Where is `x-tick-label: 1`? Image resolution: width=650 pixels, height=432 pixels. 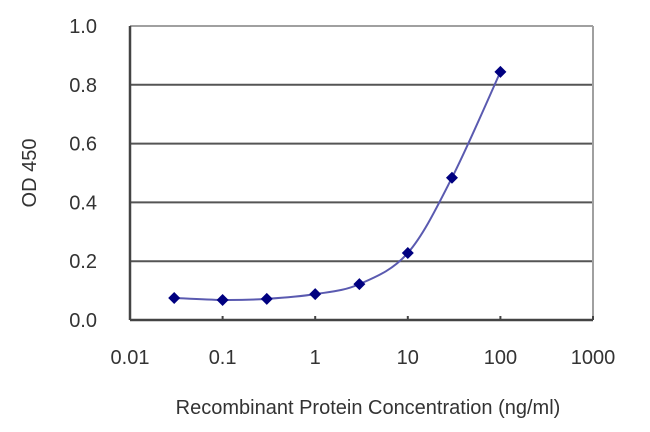
x-tick-label: 1 is located at coordinates (315, 358).